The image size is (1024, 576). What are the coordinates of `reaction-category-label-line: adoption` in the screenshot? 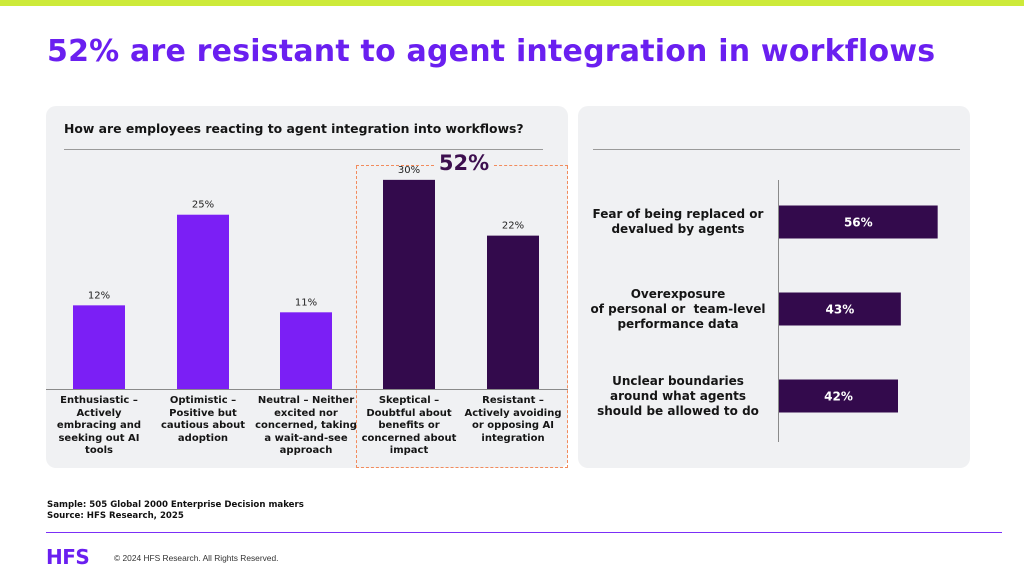 It's located at (203, 438).